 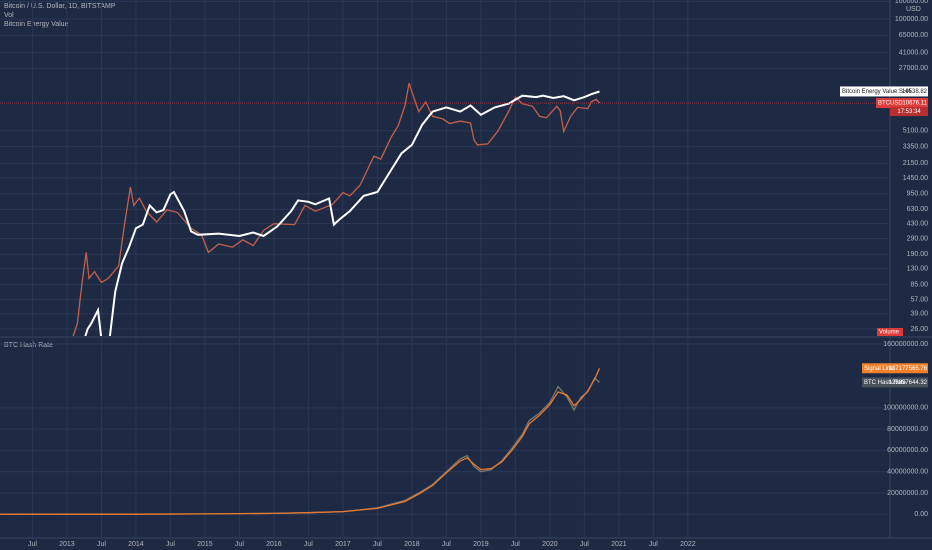 I want to click on y-tick-label: 290.00, so click(x=918, y=238).